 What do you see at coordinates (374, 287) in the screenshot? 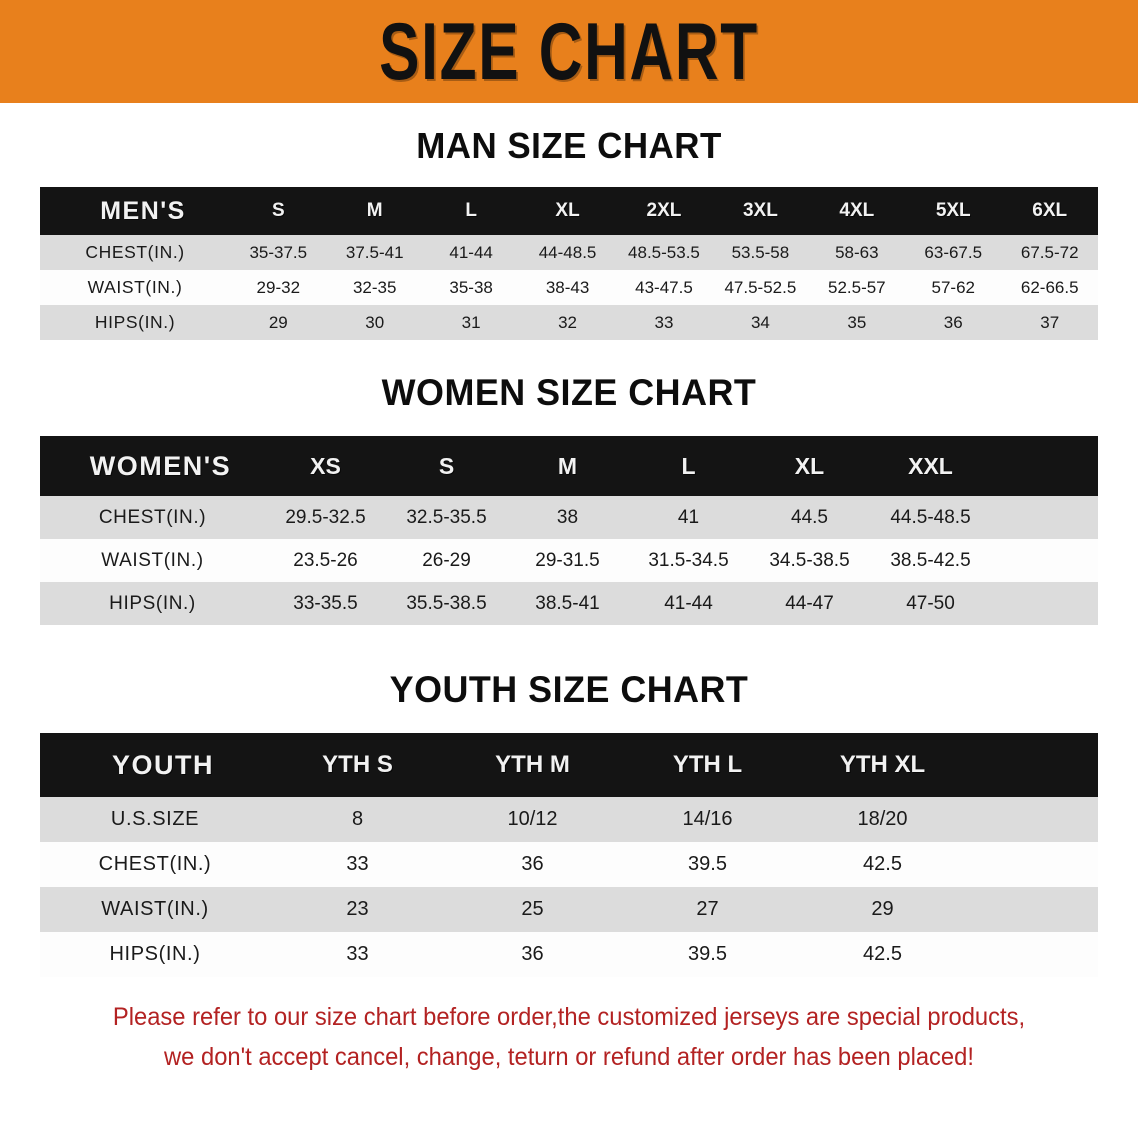
I see `table-cell: 32-35` at bounding box center [374, 287].